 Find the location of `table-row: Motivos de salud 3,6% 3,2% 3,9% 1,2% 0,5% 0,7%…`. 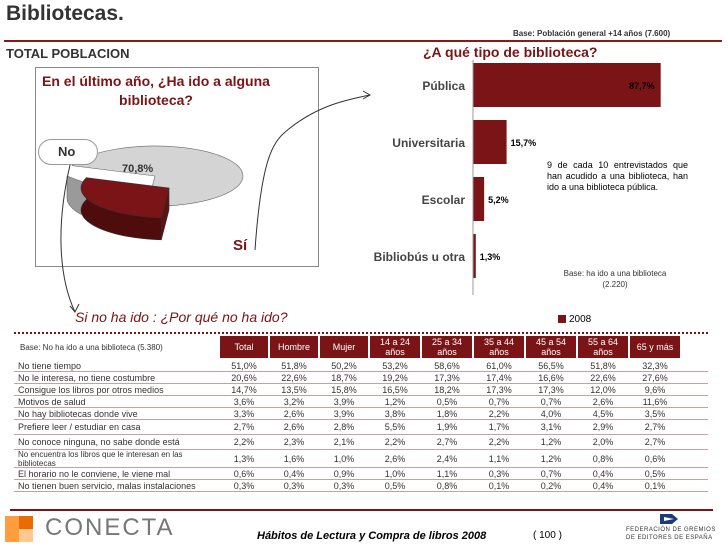

table-row: Motivos de salud 3,6% 3,2% 3,9% 1,2% 0,5% 0,7%… is located at coordinates (361, 402).